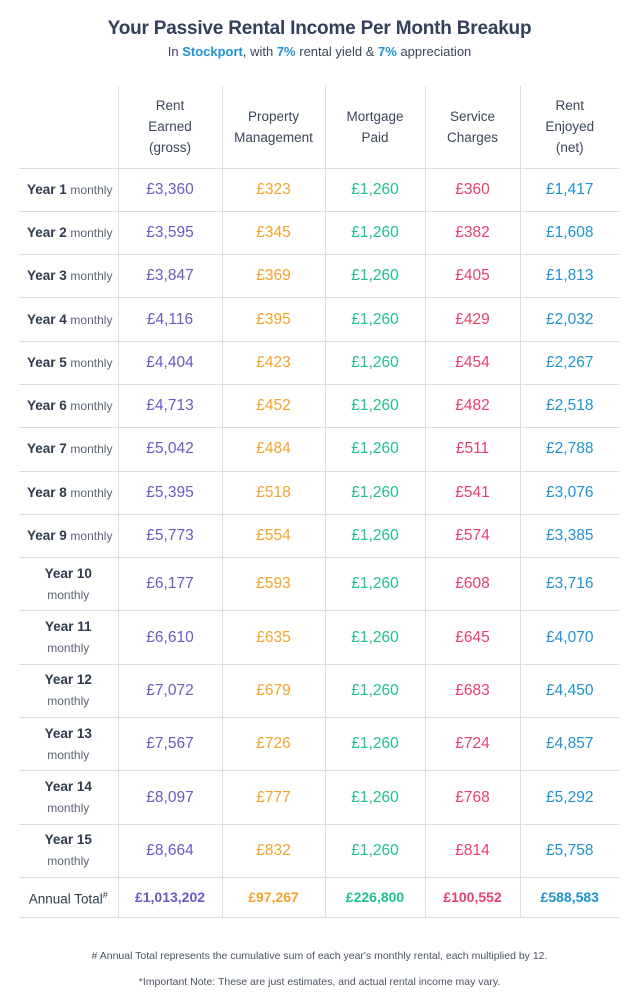 Image resolution: width=639 pixels, height=1000 pixels. What do you see at coordinates (69, 637) in the screenshot?
I see `row-label: Year 11 monthly` at bounding box center [69, 637].